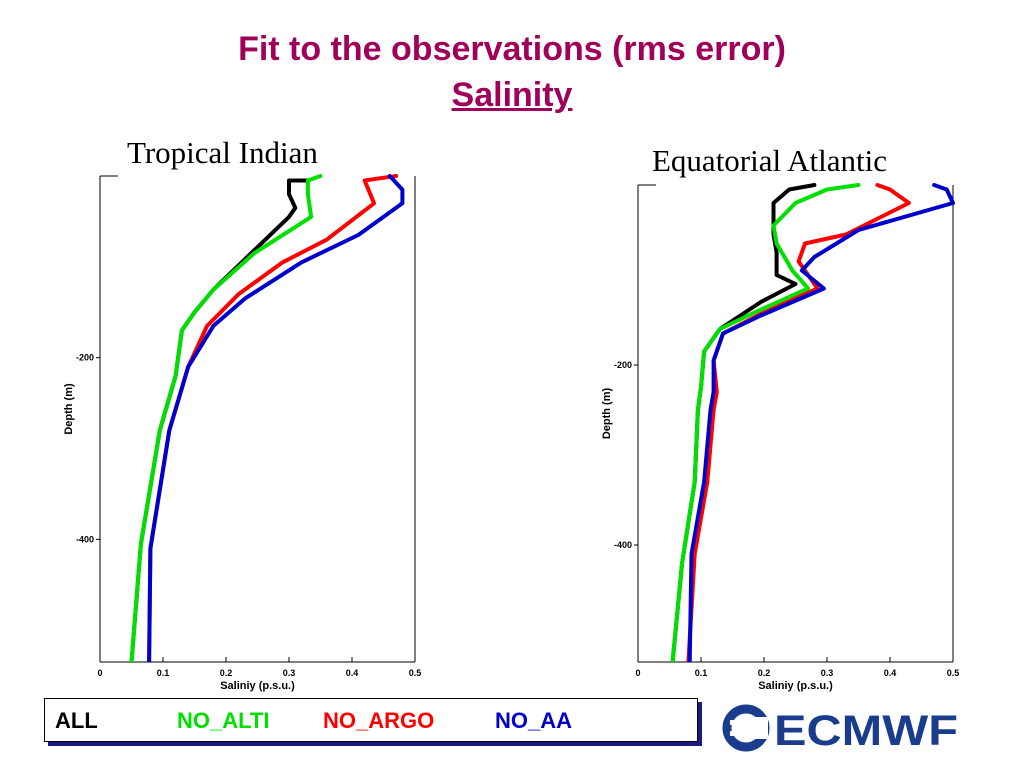 Image resolution: width=1024 pixels, height=768 pixels. Describe the element at coordinates (379, 720) in the screenshot. I see `legend-item-no-argo: NO_ARGO` at that location.